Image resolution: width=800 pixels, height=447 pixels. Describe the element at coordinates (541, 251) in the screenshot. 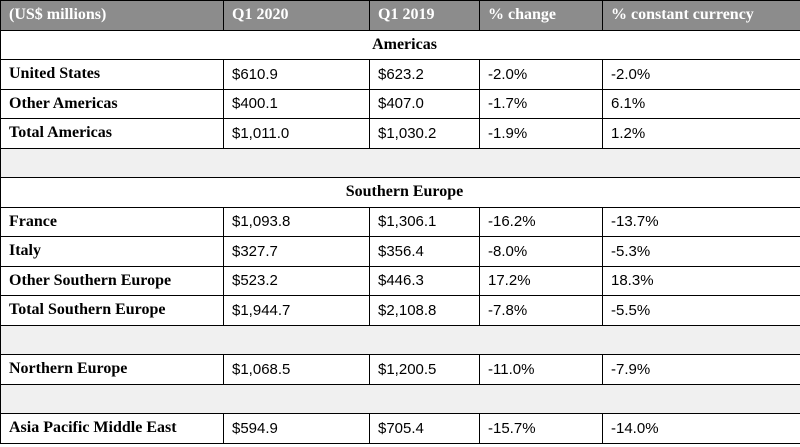

I see `percent-change-cell: -8.0%` at that location.